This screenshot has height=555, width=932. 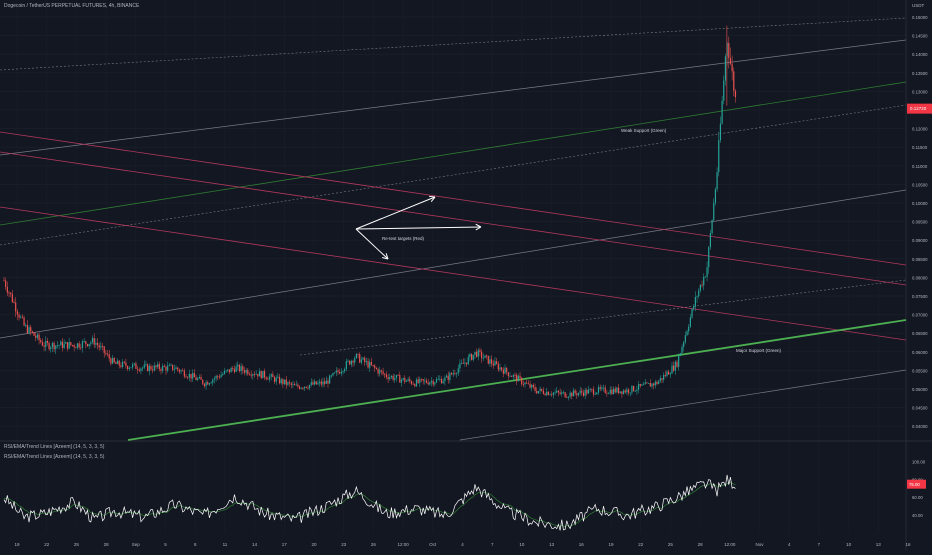 I want to click on arrow-head, so click(x=387, y=256).